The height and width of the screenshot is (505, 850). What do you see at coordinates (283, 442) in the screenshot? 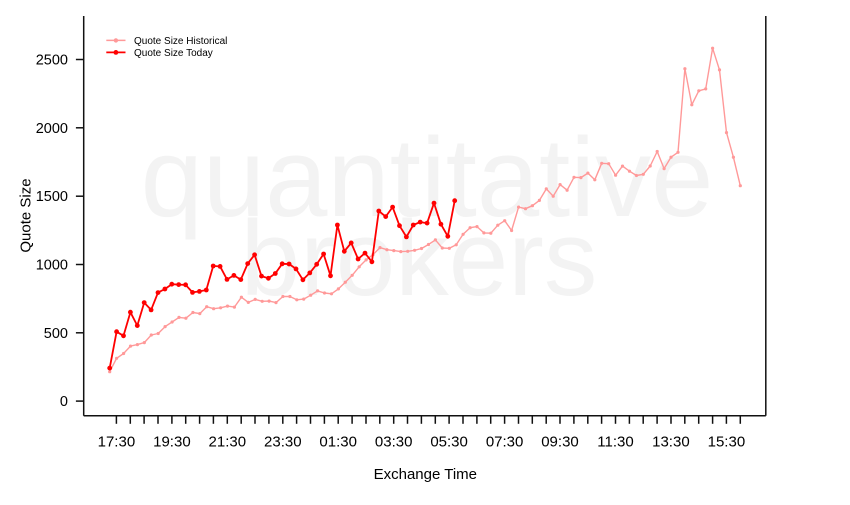
I see `svg-text: 23:30` at bounding box center [283, 442].